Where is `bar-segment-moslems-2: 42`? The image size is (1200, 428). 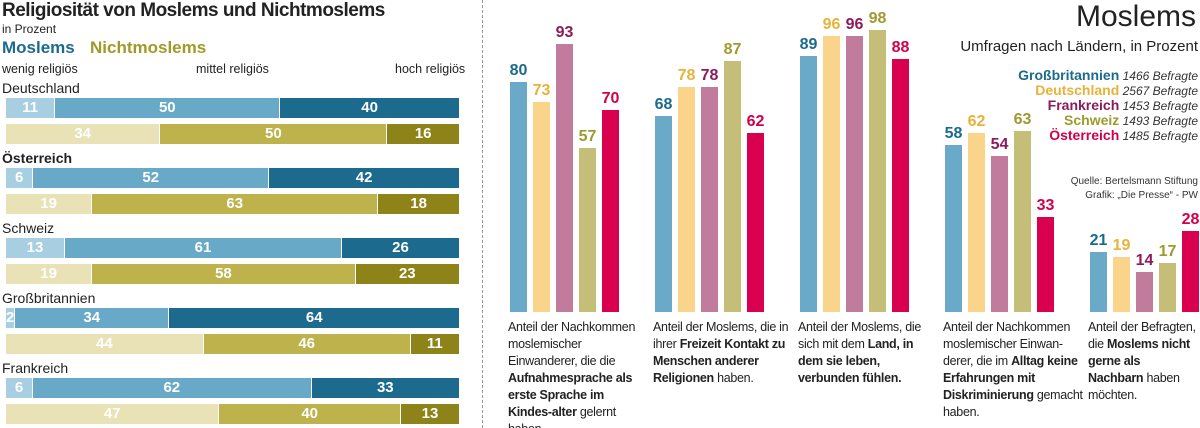 bar-segment-moslems-2: 42 is located at coordinates (364, 178).